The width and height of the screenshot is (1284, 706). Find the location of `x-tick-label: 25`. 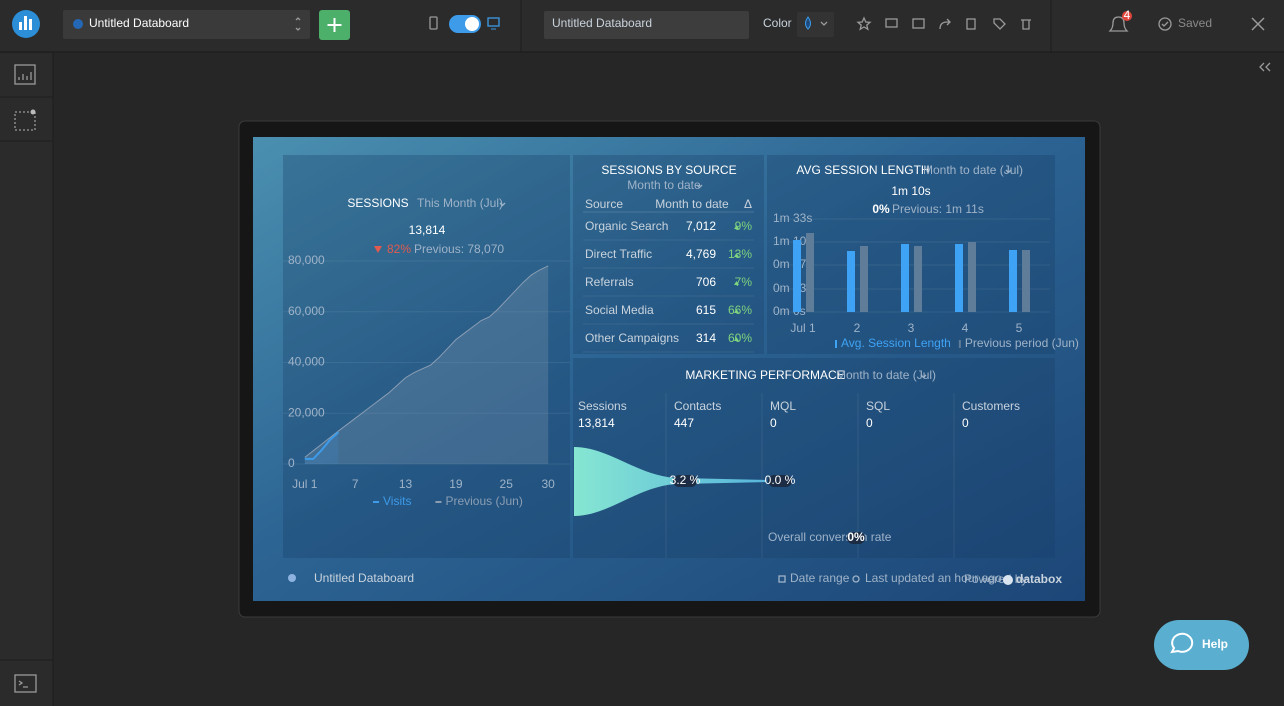

x-tick-label: 25 is located at coordinates (507, 484).